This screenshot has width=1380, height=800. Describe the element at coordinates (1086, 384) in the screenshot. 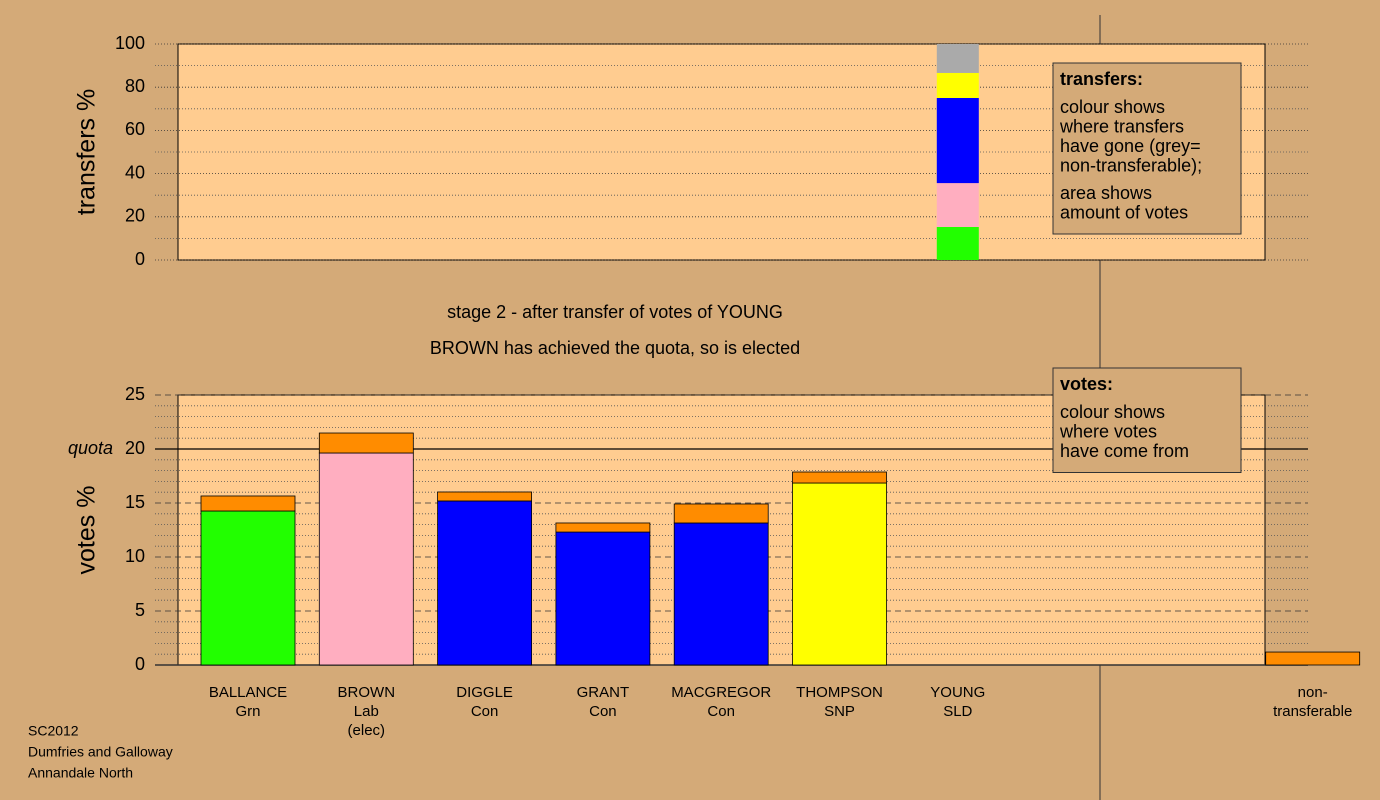

I see `legend-title: votes:` at that location.